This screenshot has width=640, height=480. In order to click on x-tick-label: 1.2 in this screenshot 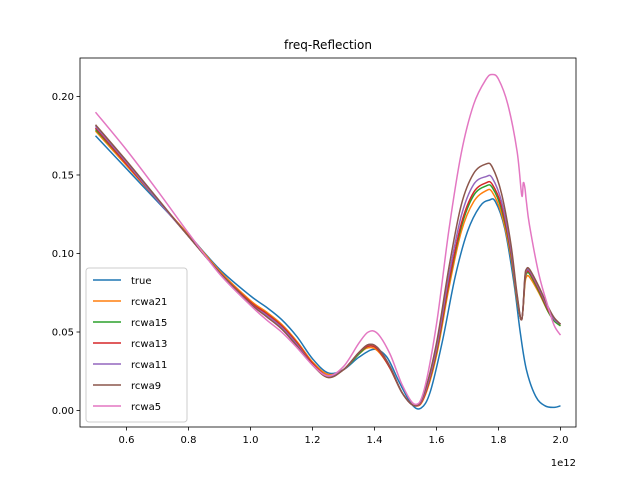, I will do `click(313, 440)`.